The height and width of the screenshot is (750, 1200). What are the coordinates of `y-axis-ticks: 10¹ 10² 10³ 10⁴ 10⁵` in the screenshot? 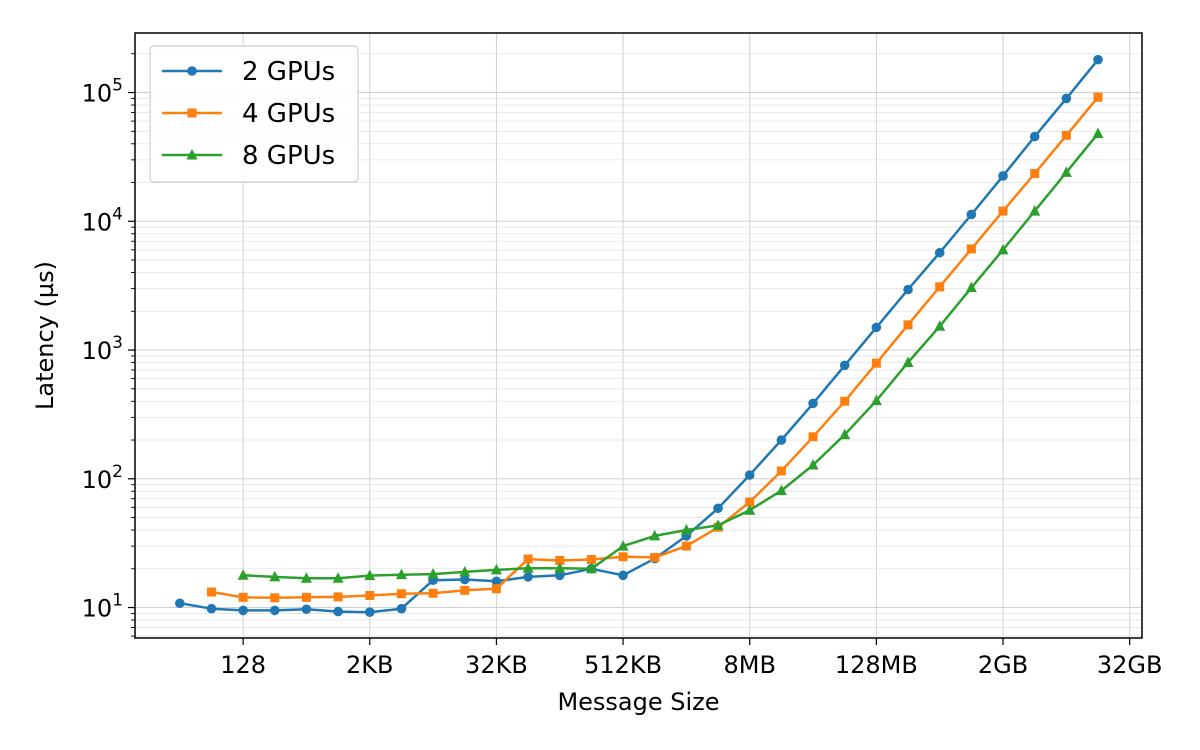 It's located at (108, 345).